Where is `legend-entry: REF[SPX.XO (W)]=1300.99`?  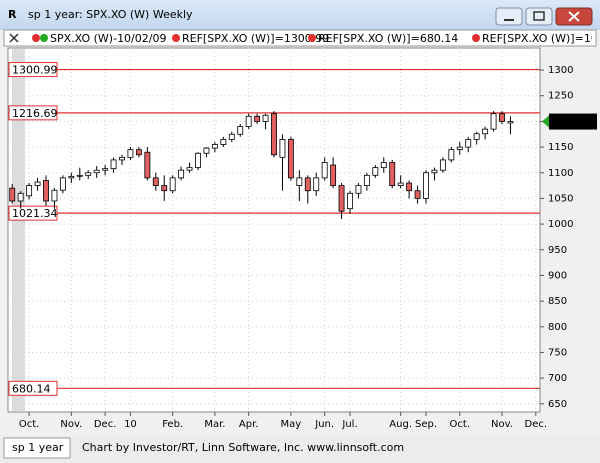 legend-entry: REF[SPX.XO (W)]=1300.99 is located at coordinates (255, 38).